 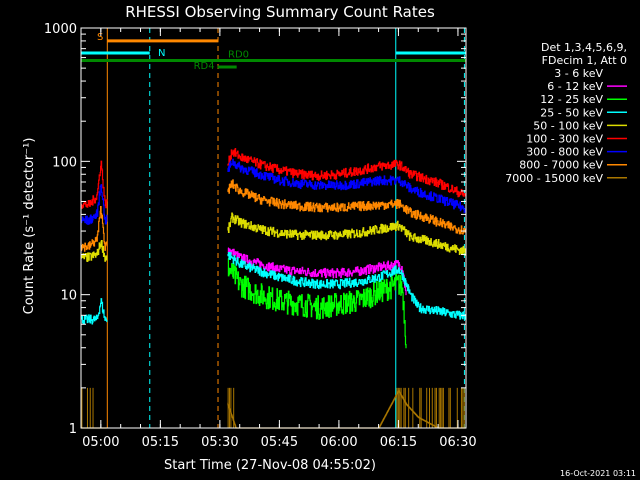 What do you see at coordinates (554, 178) in the screenshot?
I see `legend-label: 7000 - 15000 keV` at bounding box center [554, 178].